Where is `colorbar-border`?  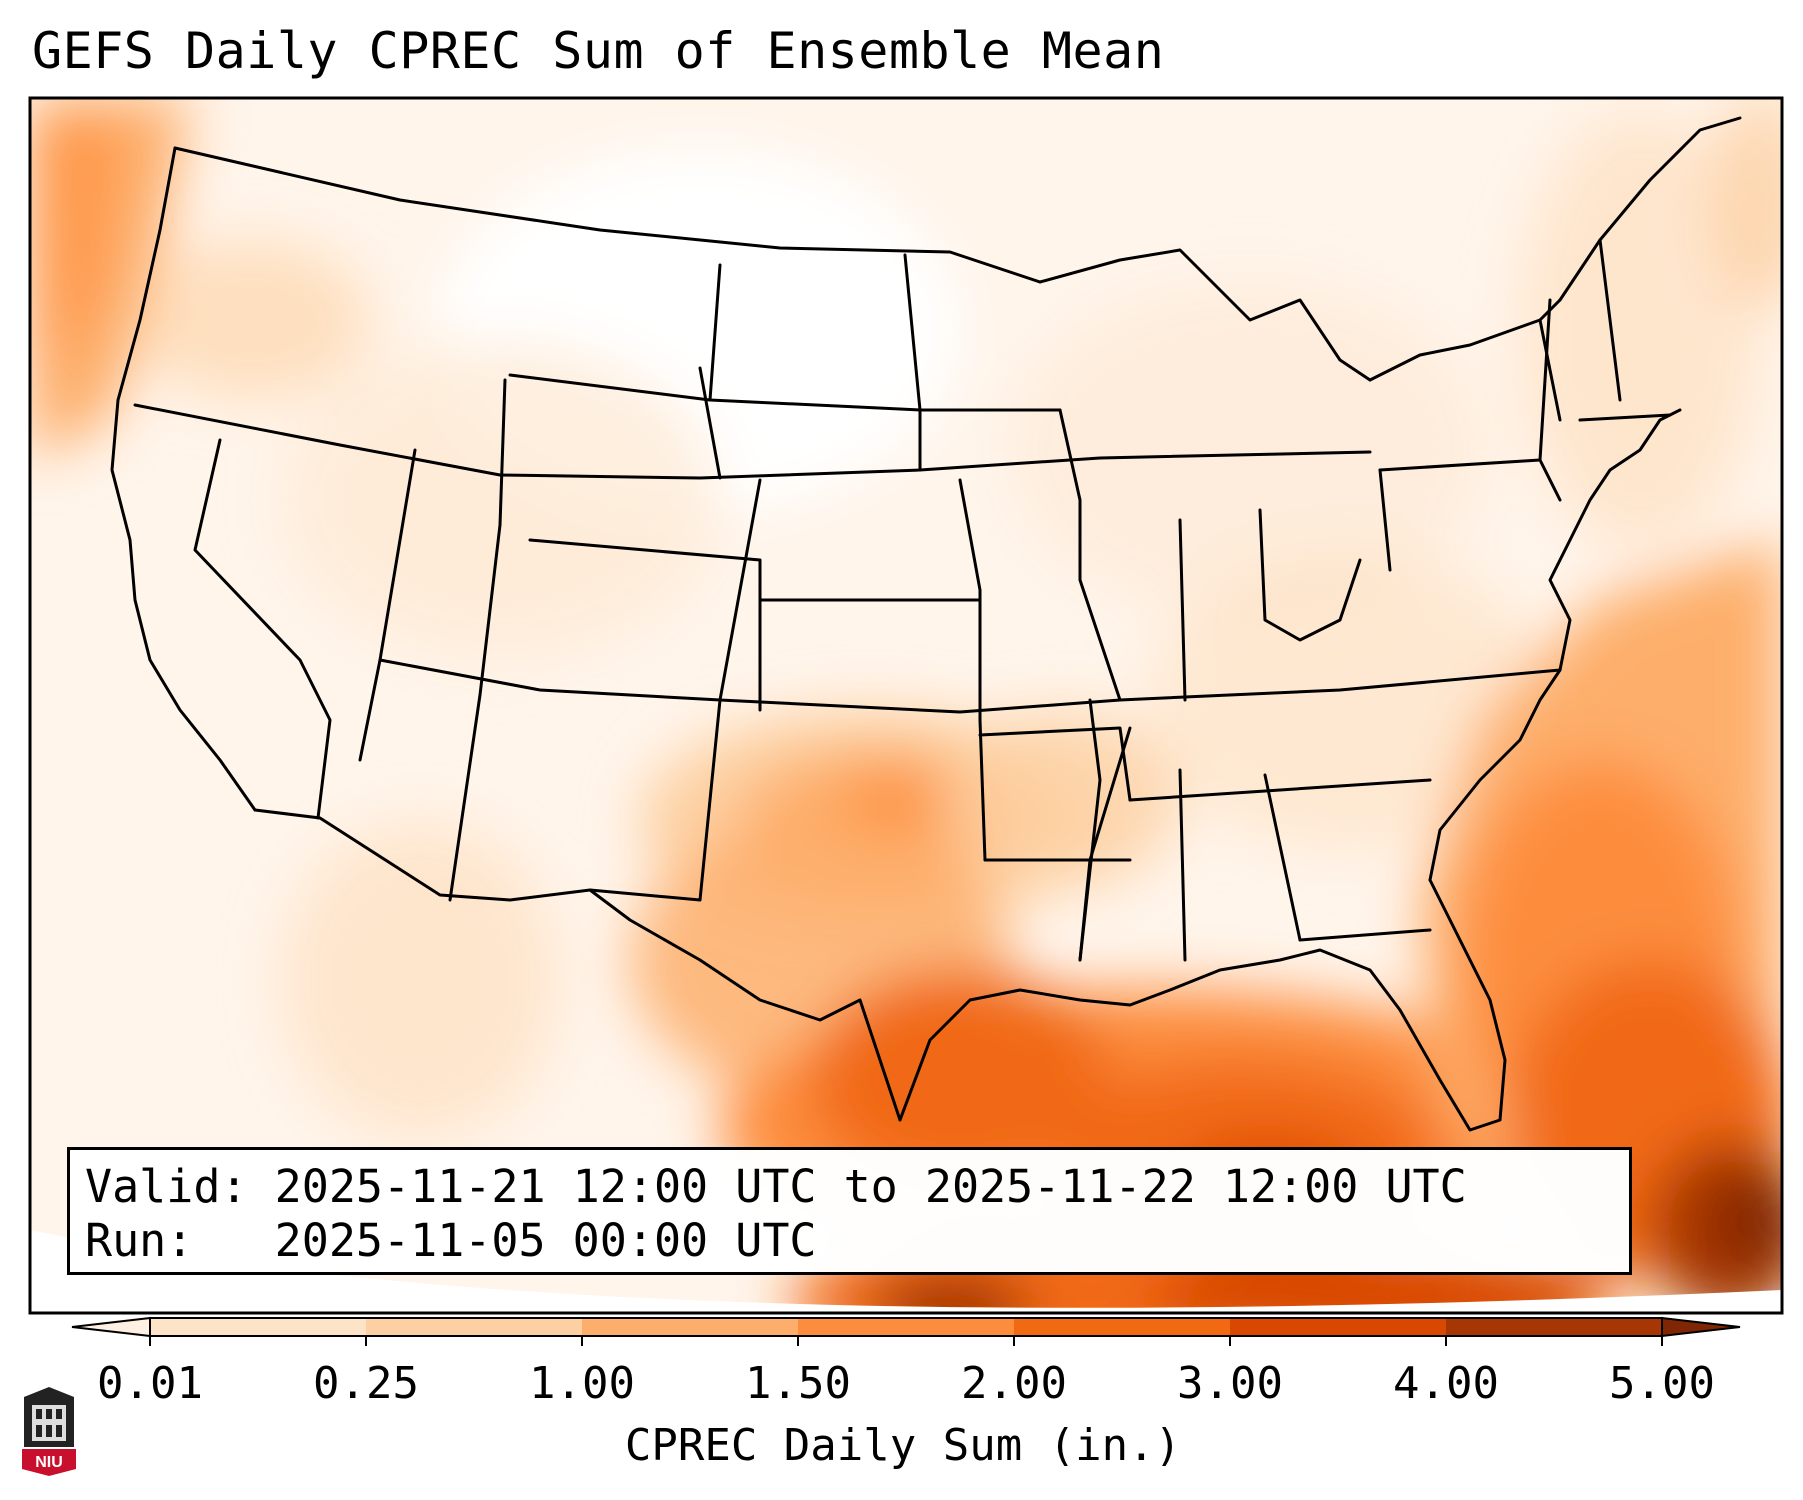 colorbar-border is located at coordinates (906, 1327).